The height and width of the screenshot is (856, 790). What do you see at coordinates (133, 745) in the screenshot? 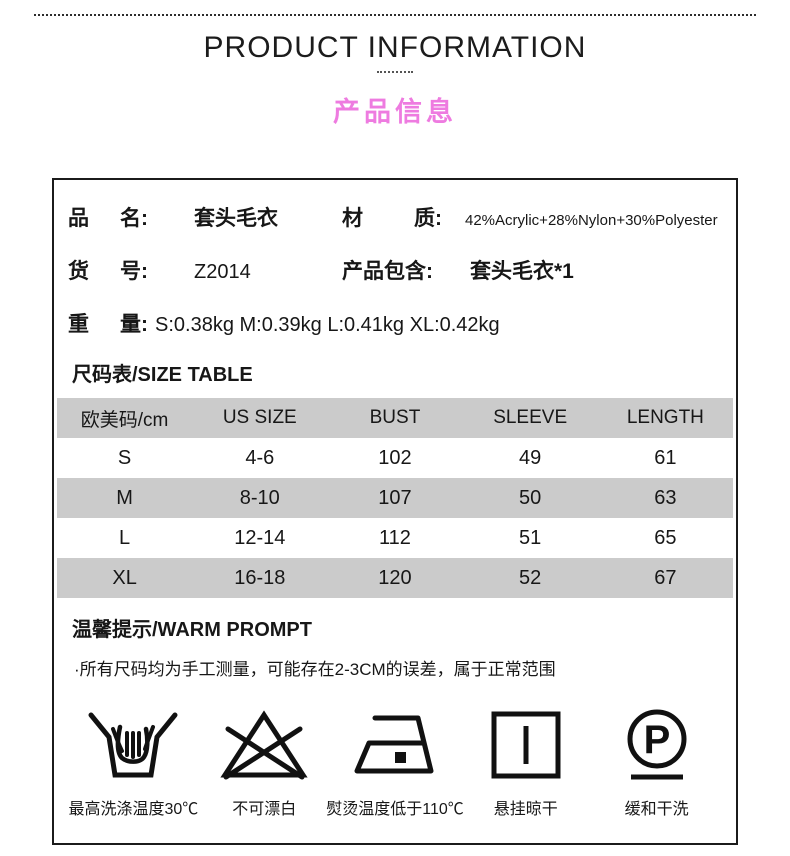
I see `hand-wash-30-icon` at bounding box center [133, 745].